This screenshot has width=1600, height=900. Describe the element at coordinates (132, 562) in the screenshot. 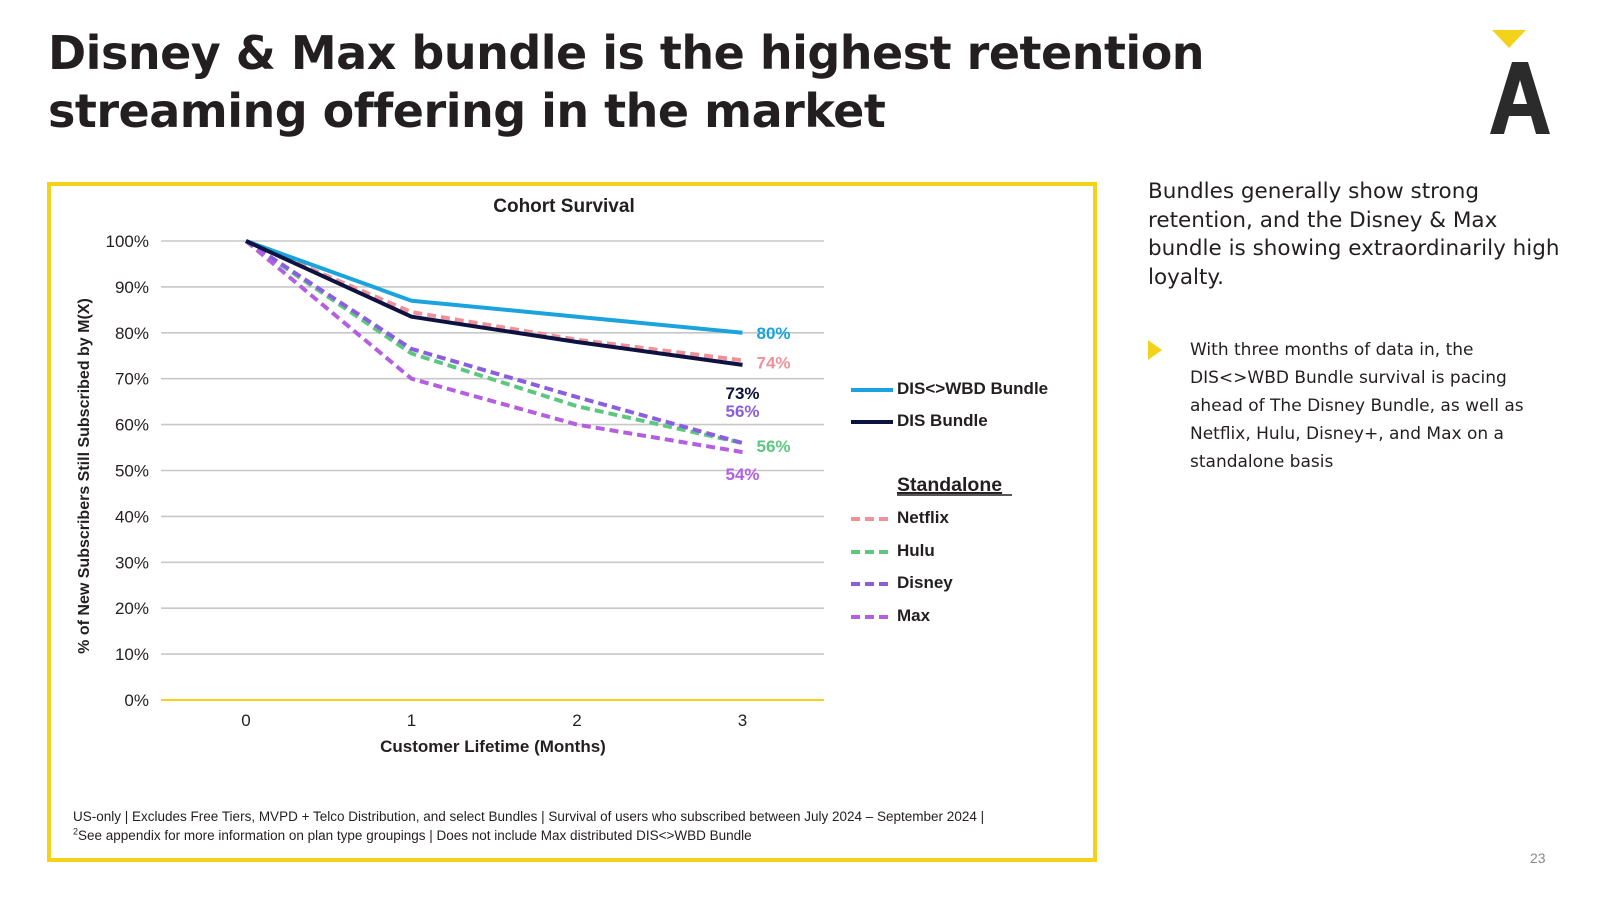

I see `y-tick-label: 30%` at that location.